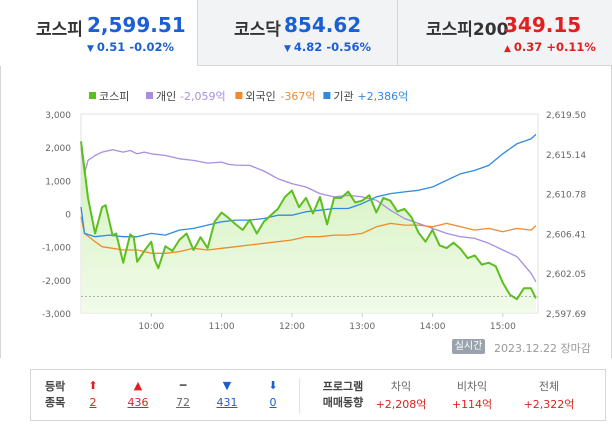  Describe the element at coordinates (227, 385) in the screenshot. I see `falling-icon: ▼` at that location.